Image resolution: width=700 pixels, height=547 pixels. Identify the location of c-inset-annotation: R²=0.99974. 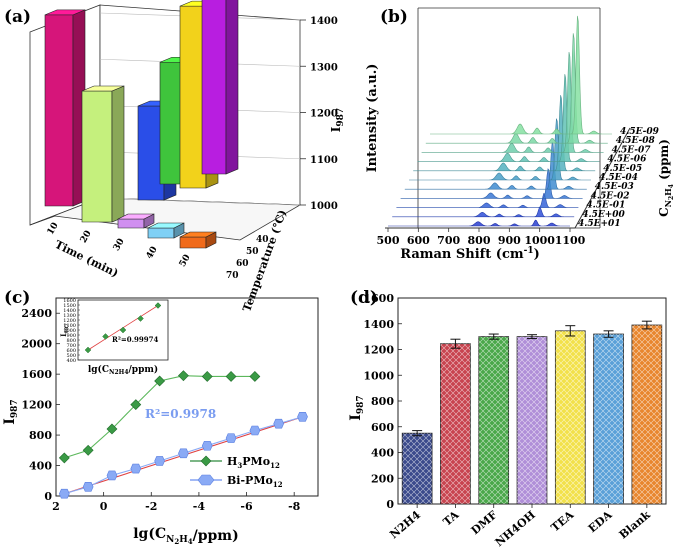
(135, 339).